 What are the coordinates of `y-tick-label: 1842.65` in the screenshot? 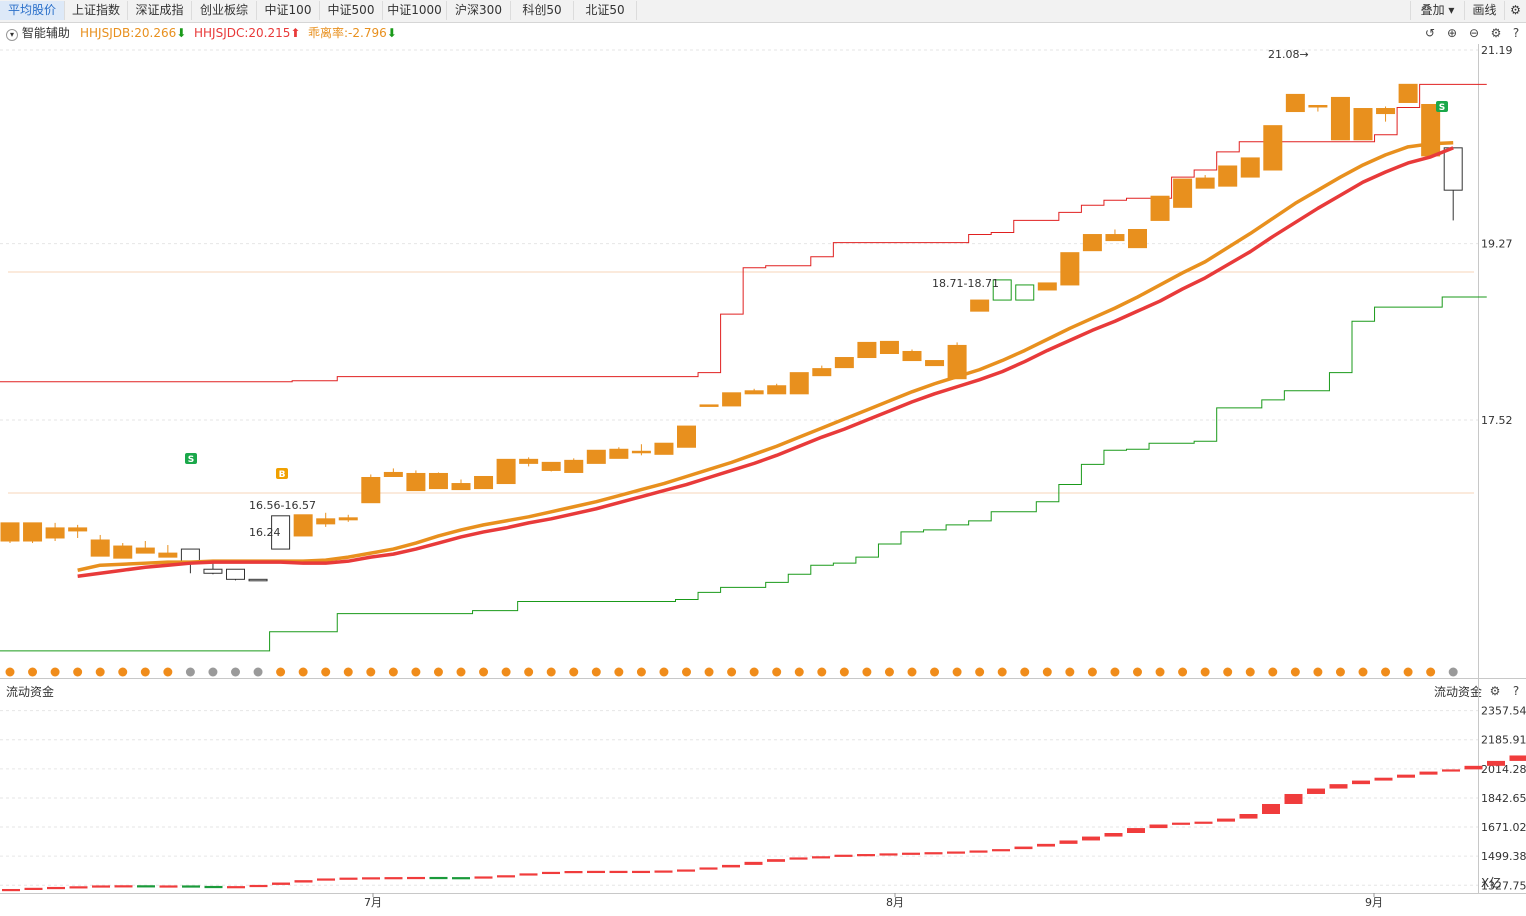 It's located at (1503, 798).